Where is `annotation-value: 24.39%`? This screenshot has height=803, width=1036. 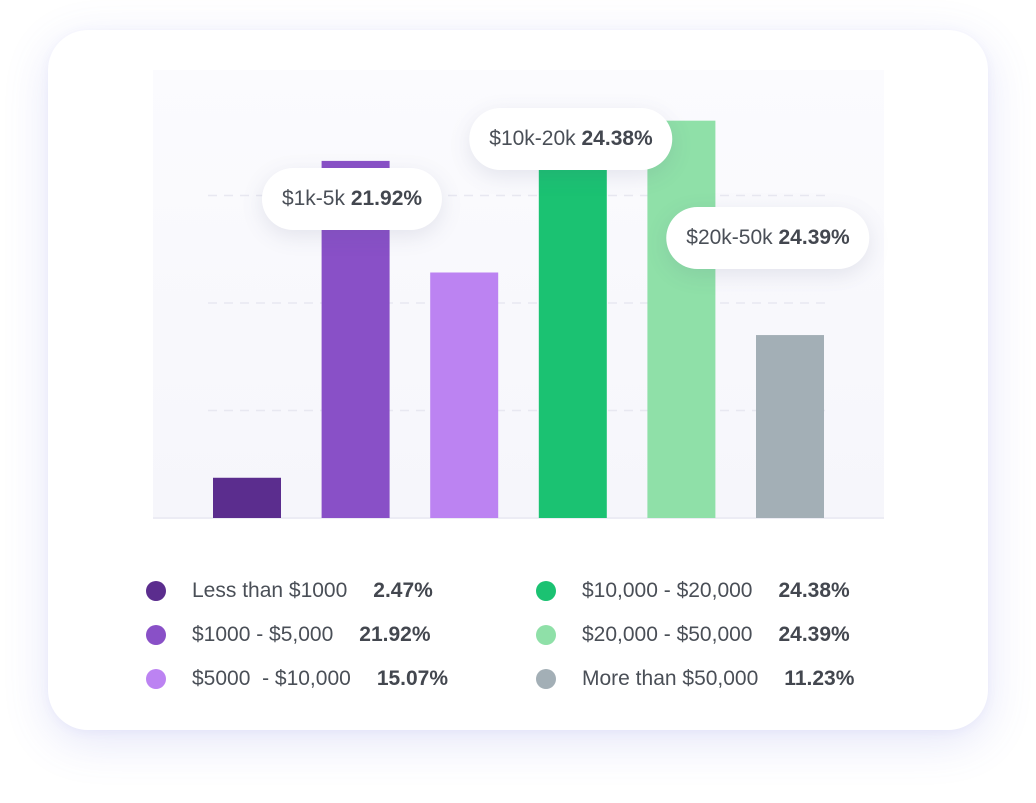
annotation-value: 24.39% is located at coordinates (814, 237).